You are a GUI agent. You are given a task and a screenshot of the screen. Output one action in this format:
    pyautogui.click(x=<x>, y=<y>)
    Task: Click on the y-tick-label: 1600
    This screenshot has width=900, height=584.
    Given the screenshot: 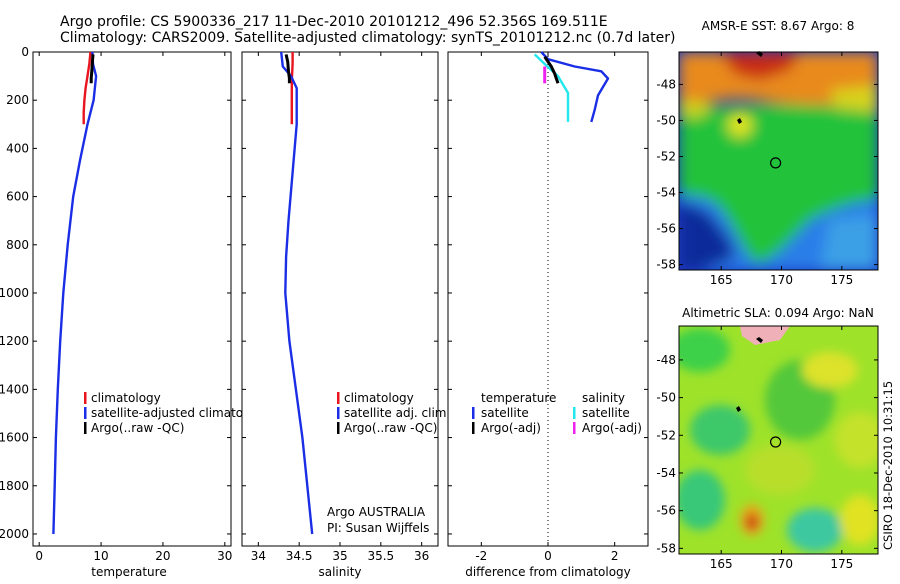 What is the action you would take?
    pyautogui.click(x=14, y=438)
    